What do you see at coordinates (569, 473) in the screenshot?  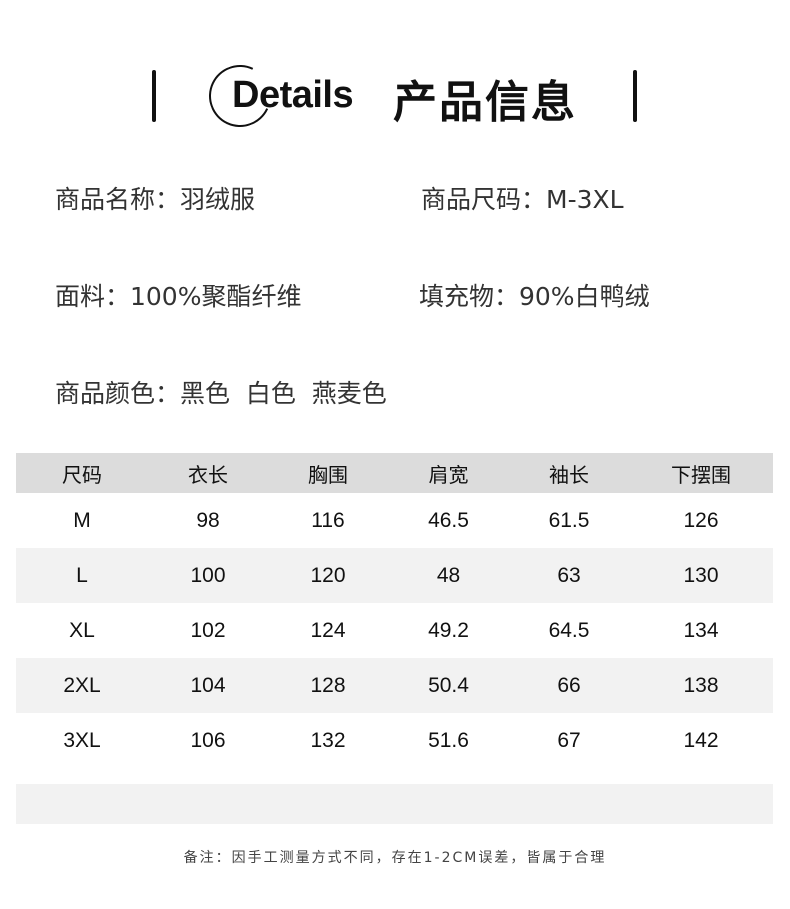 I see `column-header: 袖长` at bounding box center [569, 473].